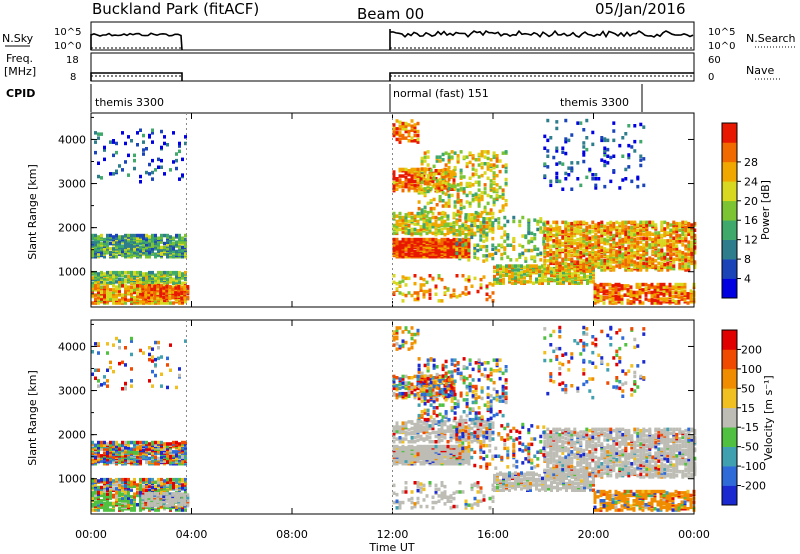 The width and height of the screenshot is (800, 554). What do you see at coordinates (721, 32) in the screenshot?
I see `nsearch-tick-top: 10^5` at bounding box center [721, 32].